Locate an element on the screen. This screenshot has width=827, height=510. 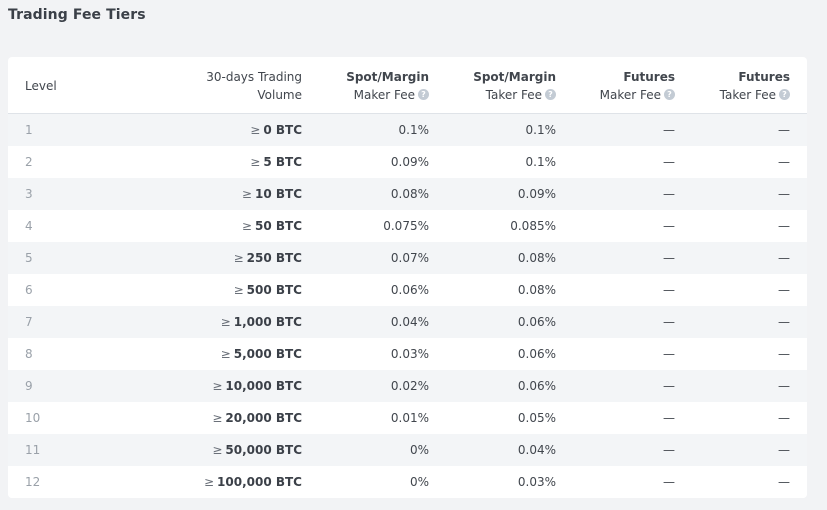
spot-maker-fee-cell: 0.01% is located at coordinates (409, 418).